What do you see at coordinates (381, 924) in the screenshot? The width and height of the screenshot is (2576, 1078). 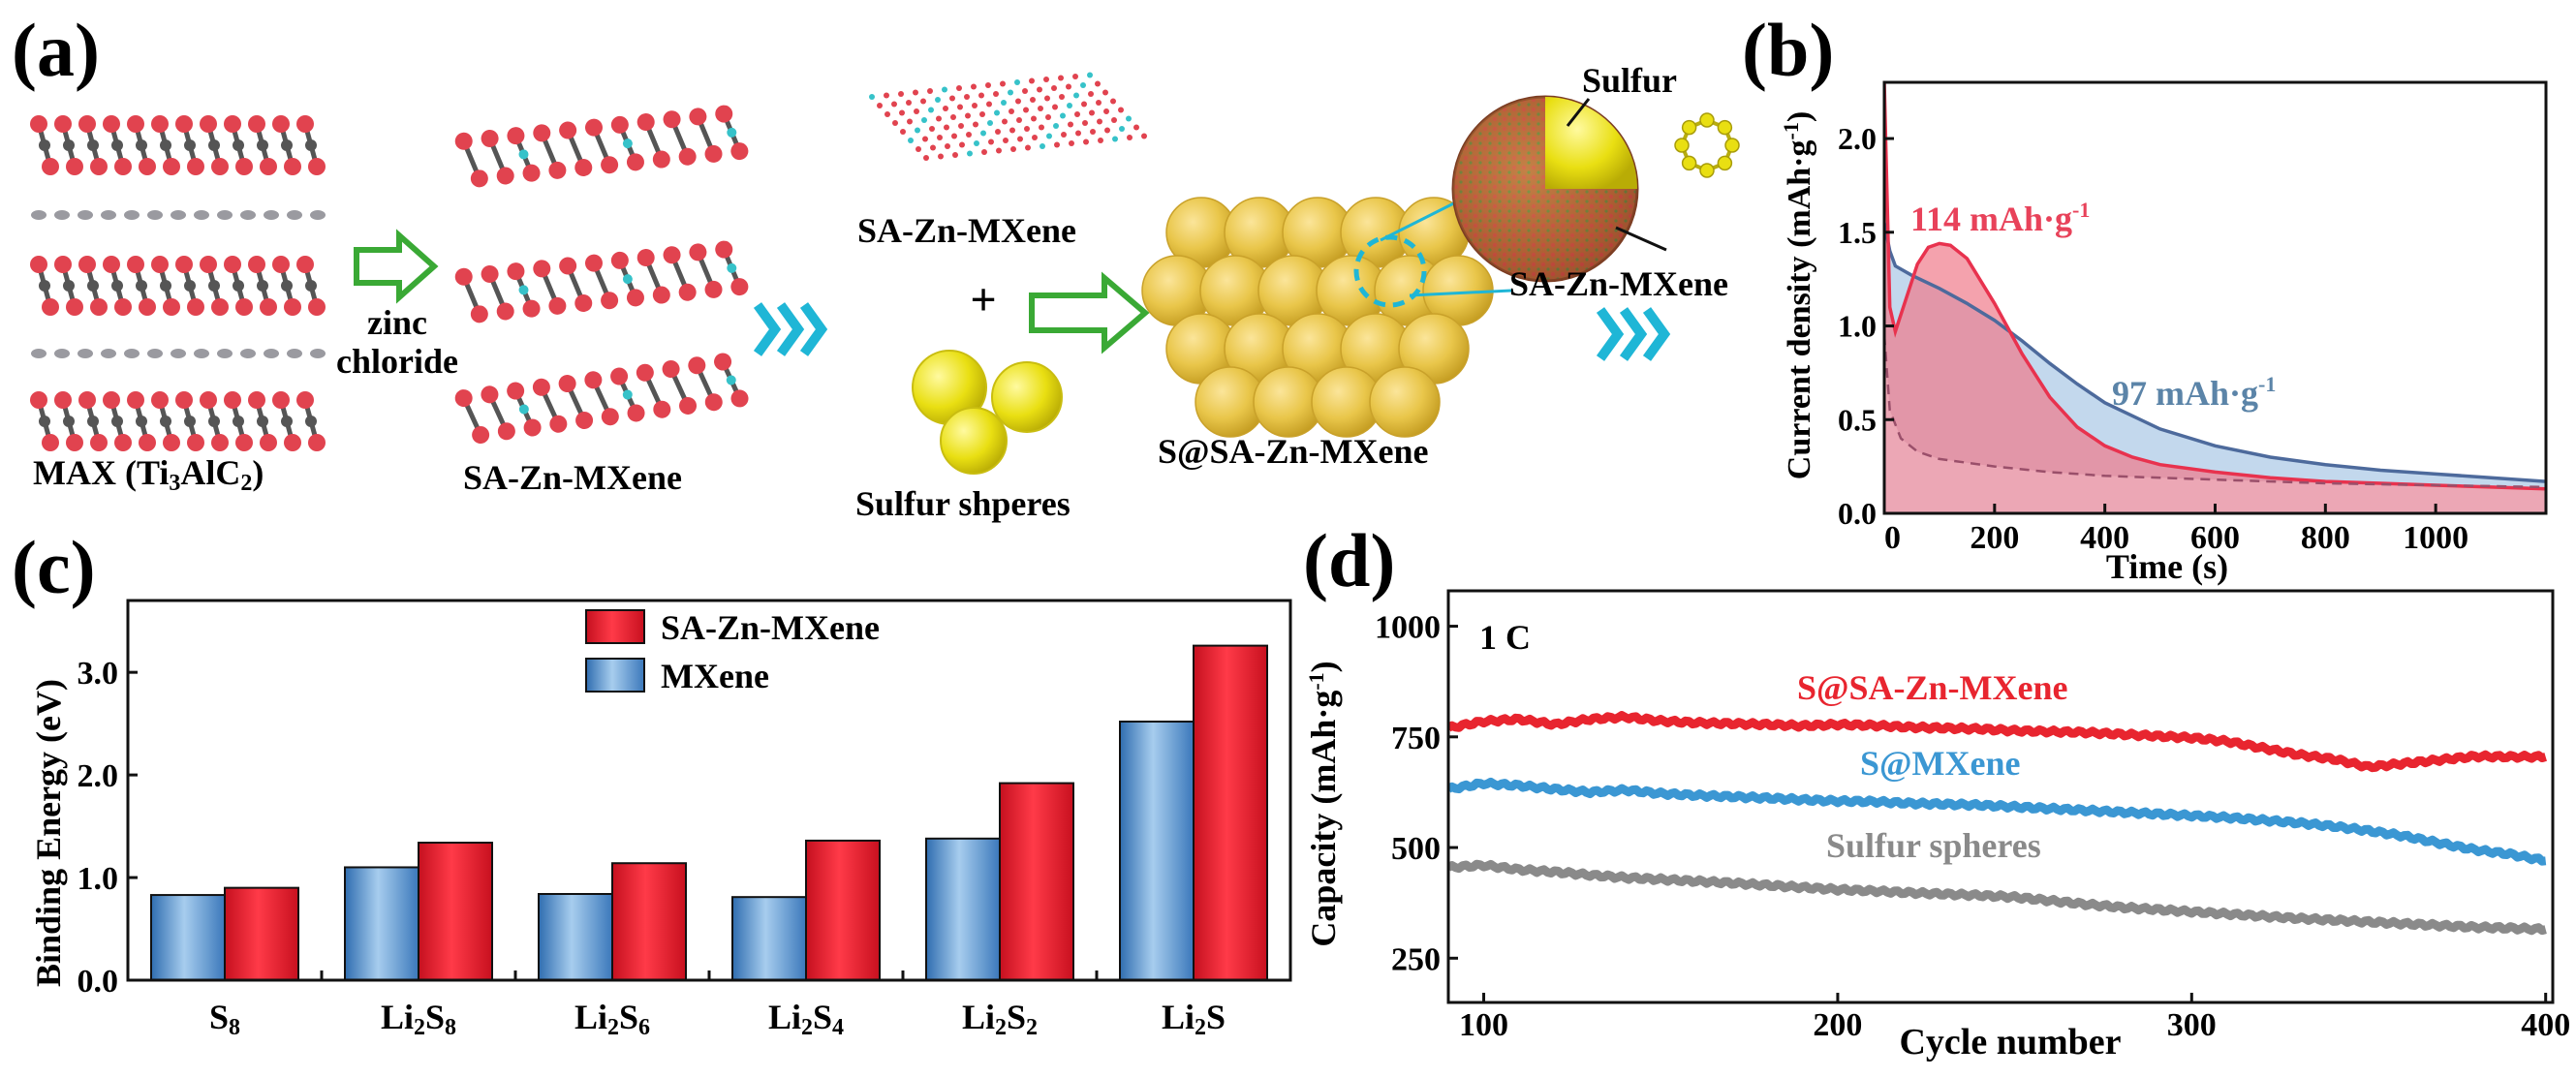 I see `bar-mxene` at bounding box center [381, 924].